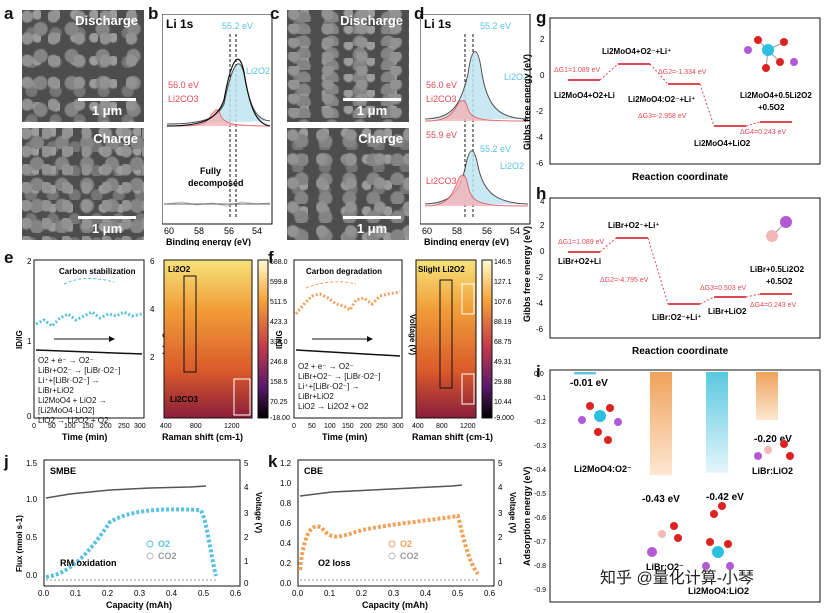  What do you see at coordinates (97, 271) in the screenshot?
I see `annotation: Carbon stabilization` at bounding box center [97, 271].